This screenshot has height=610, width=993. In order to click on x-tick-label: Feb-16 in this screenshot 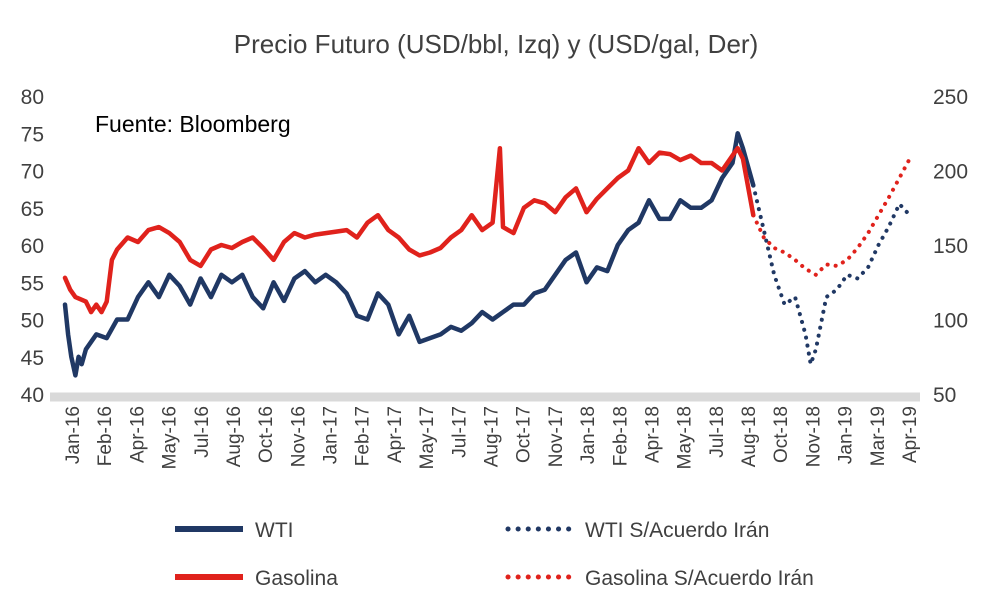, I will do `click(105, 436)`.